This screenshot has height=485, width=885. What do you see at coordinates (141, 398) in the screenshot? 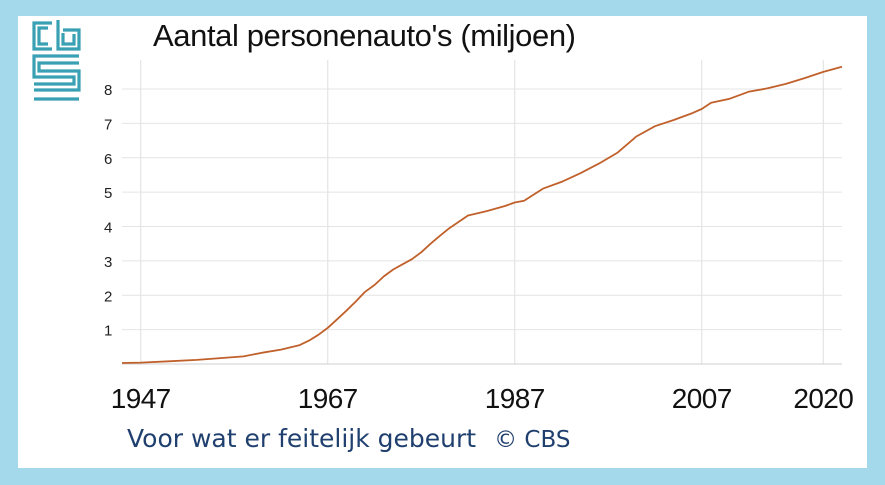
I see `x-tick-label: 1947` at bounding box center [141, 398].